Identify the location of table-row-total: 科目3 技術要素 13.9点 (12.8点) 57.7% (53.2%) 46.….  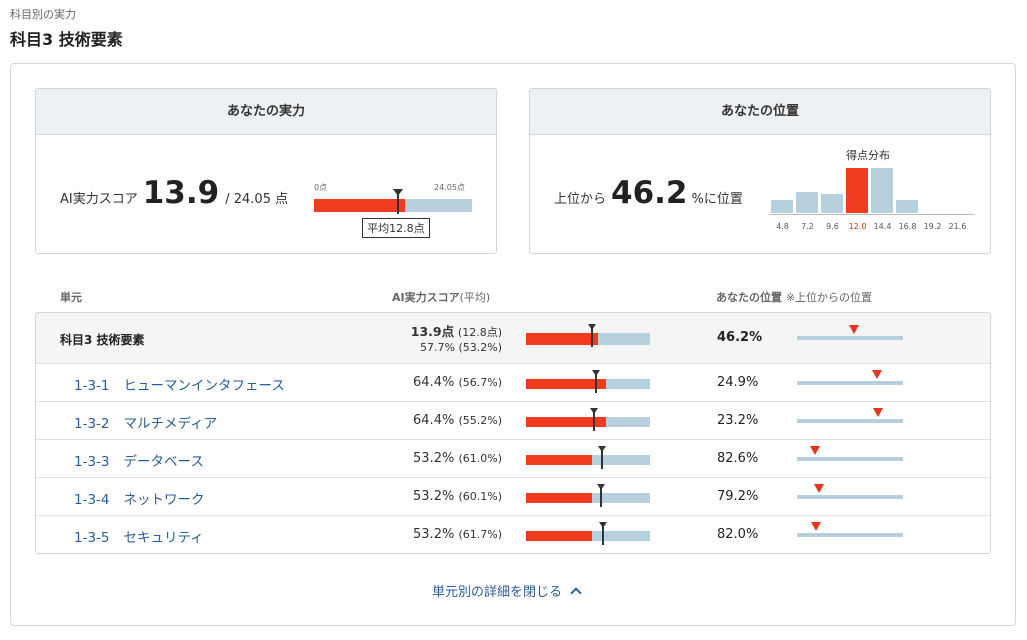
(513, 338).